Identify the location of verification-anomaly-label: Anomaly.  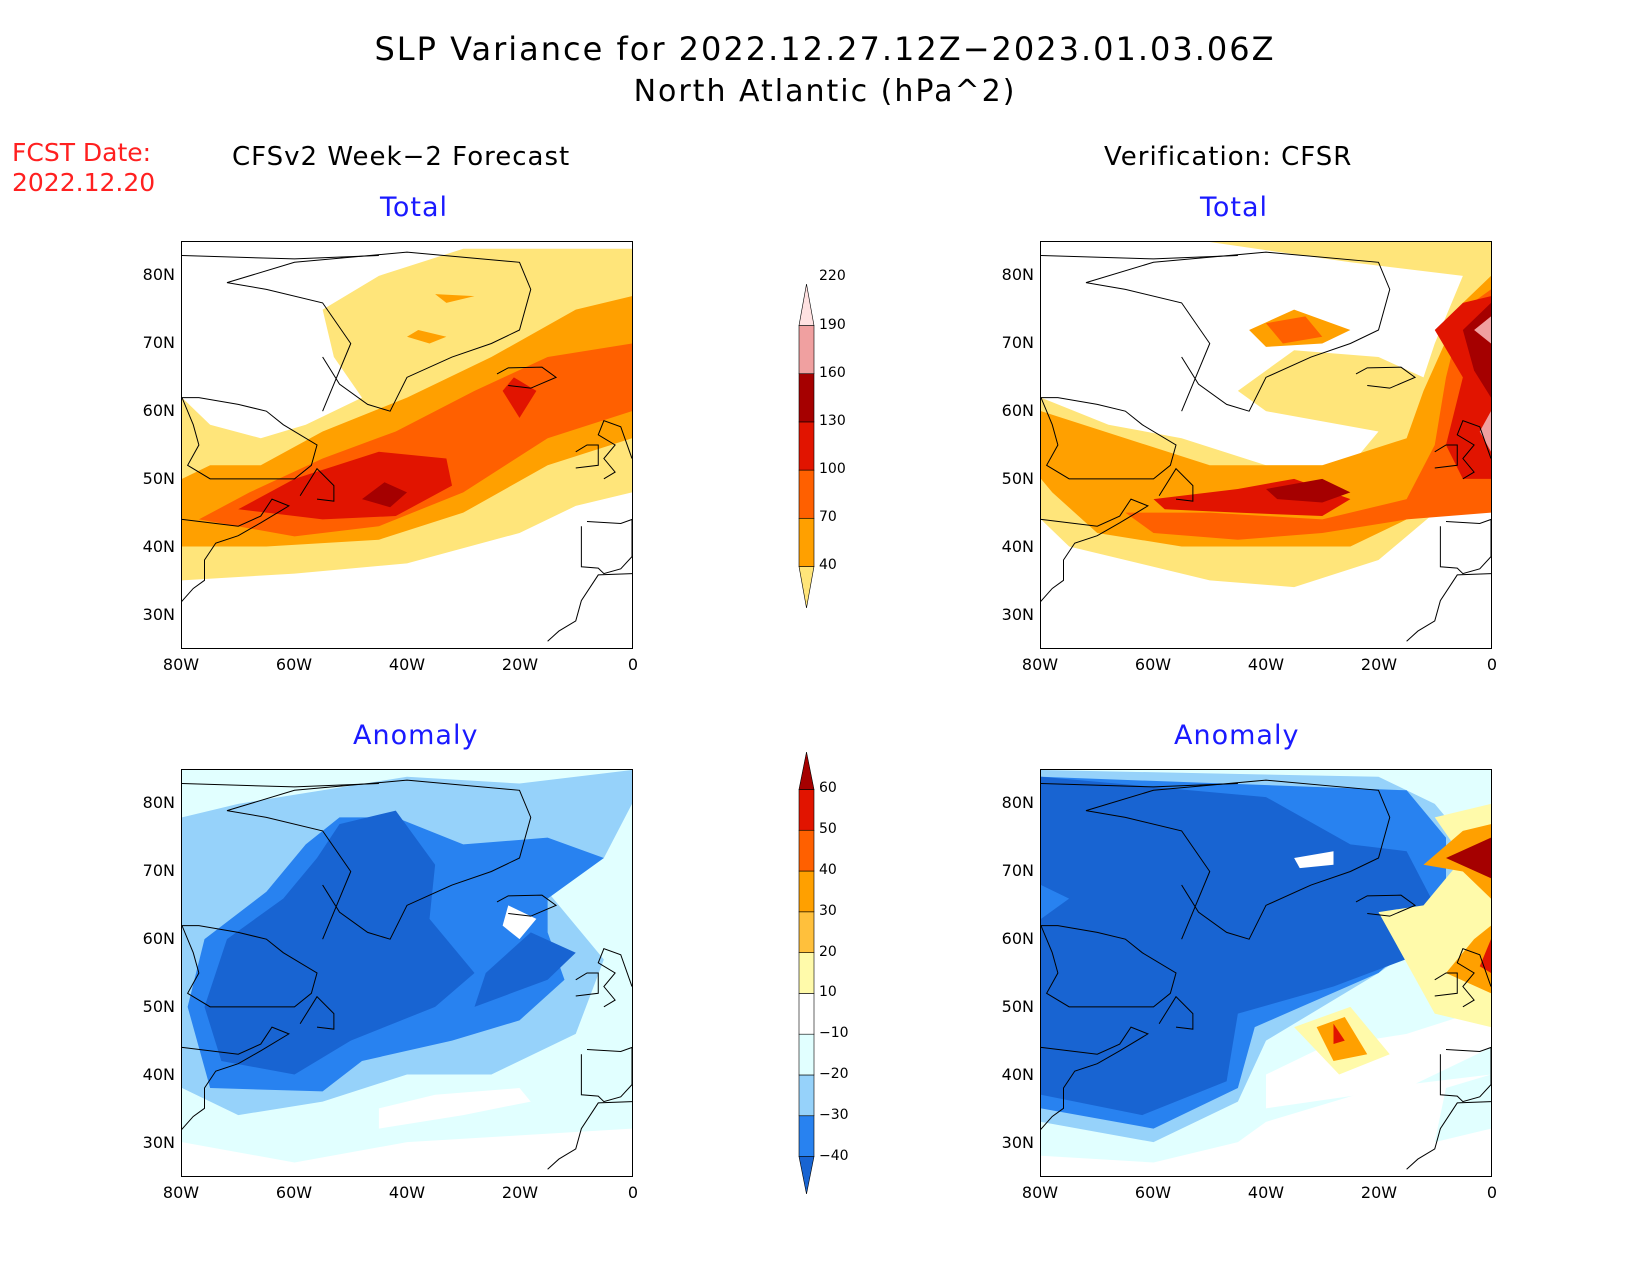
(1237, 735).